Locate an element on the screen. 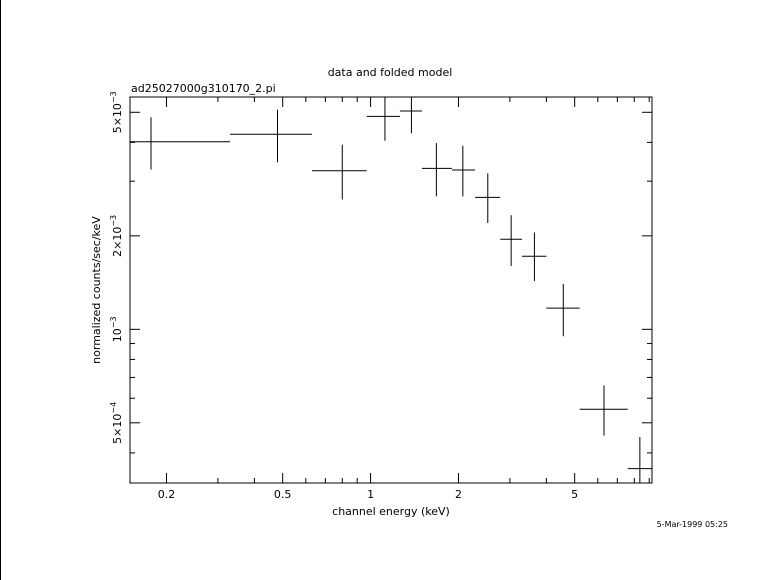  footer-timestamp: 5-Mar-1999 05:25 is located at coordinates (692, 524).